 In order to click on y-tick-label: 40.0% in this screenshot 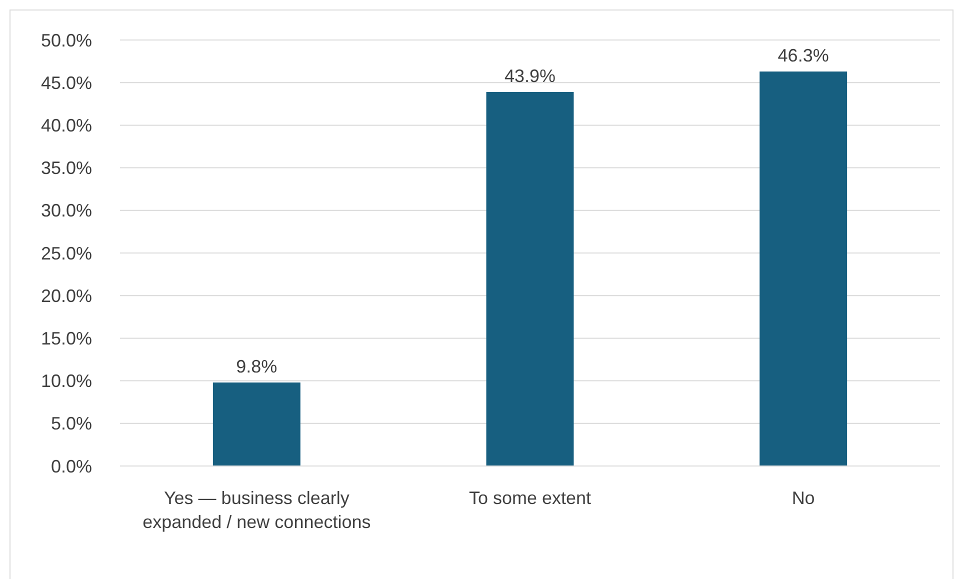, I will do `click(66, 126)`.